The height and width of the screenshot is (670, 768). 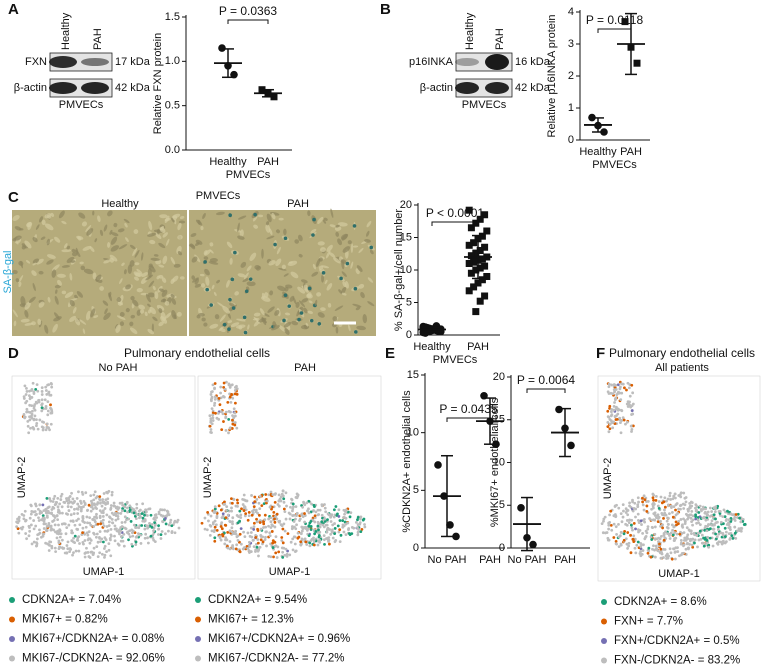 What do you see at coordinates (499, 377) in the screenshot?
I see `y-tick-label: 20` at bounding box center [499, 377].